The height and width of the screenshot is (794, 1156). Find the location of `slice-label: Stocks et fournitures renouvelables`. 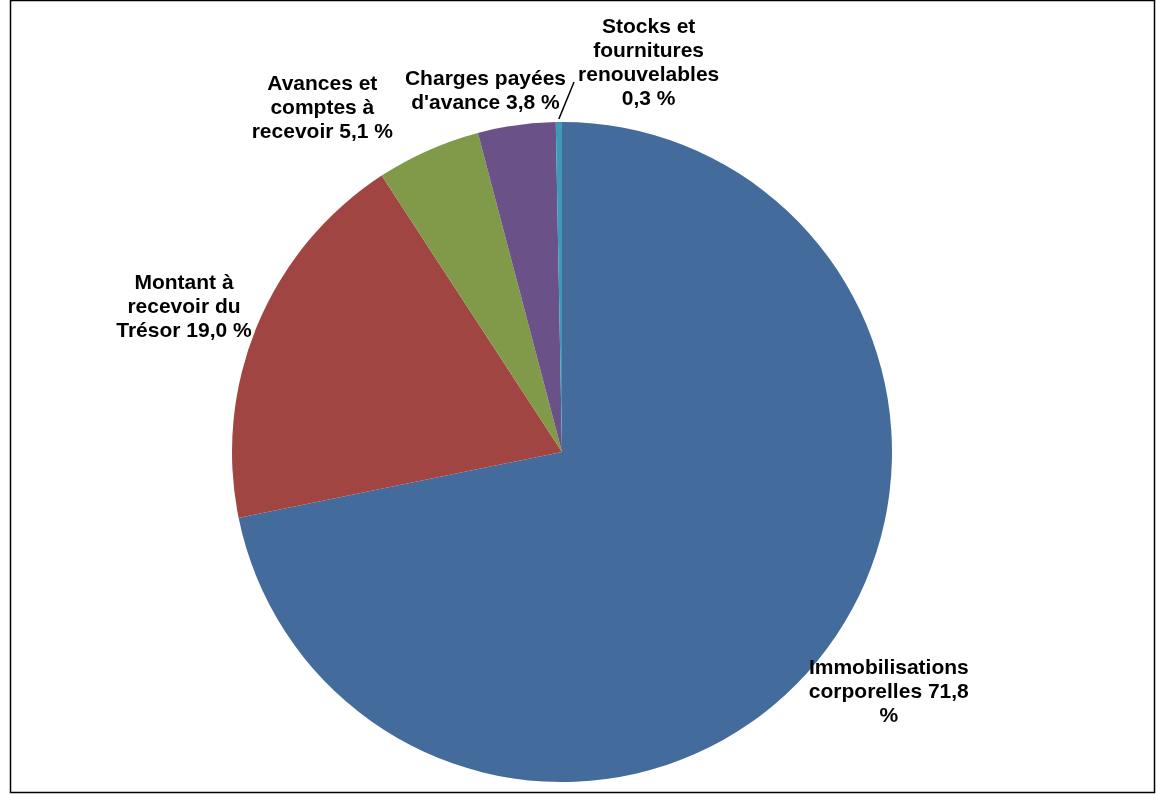

slice-label: Stocks et fournitures renouvelables is located at coordinates (649, 50).